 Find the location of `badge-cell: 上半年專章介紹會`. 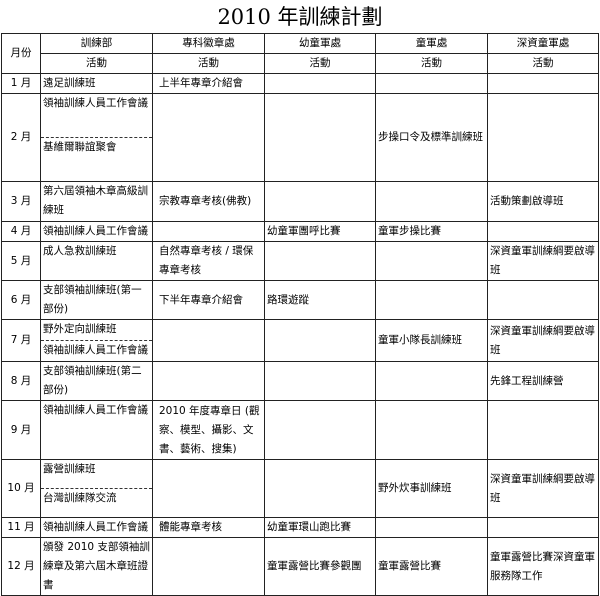

badge-cell: 上半年專章介紹會 is located at coordinates (208, 83).